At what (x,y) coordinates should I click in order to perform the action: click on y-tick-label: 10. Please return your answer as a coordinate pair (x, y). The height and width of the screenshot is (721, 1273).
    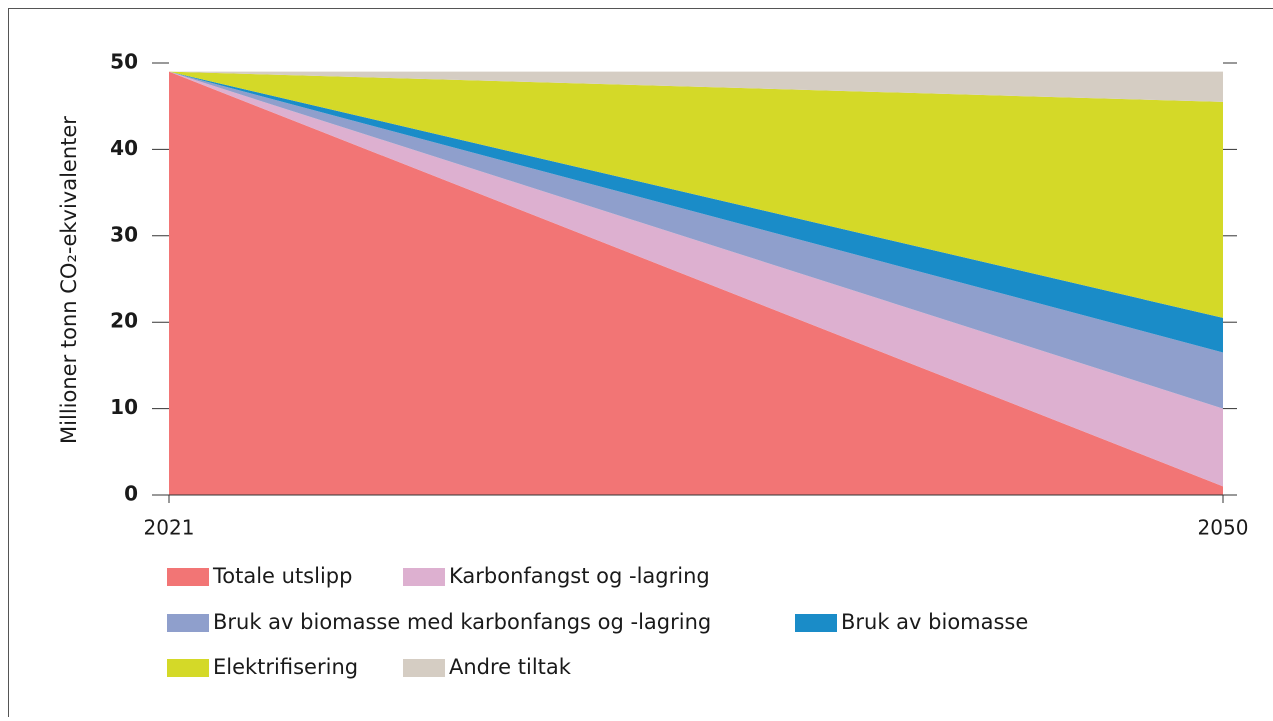
    Looking at the image, I should click on (124, 407).